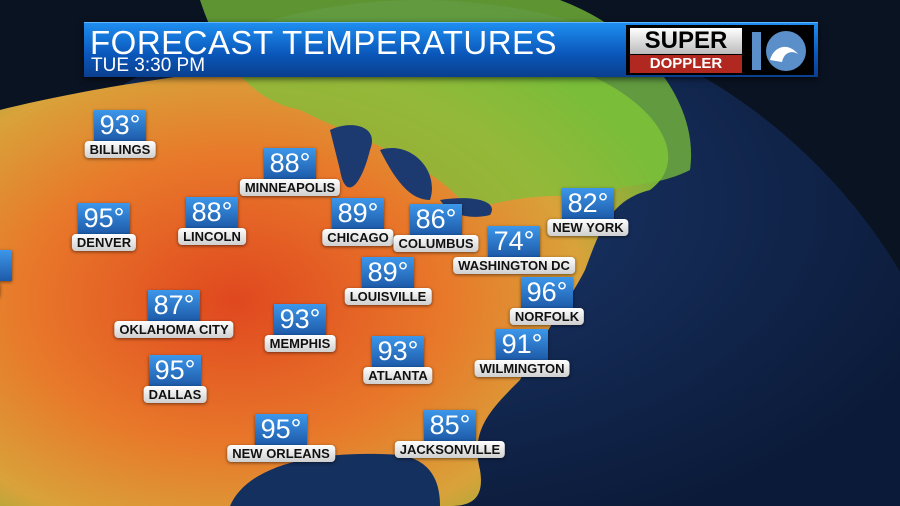 The image size is (900, 506). What do you see at coordinates (104, 242) in the screenshot?
I see `city-label: DENVER` at bounding box center [104, 242].